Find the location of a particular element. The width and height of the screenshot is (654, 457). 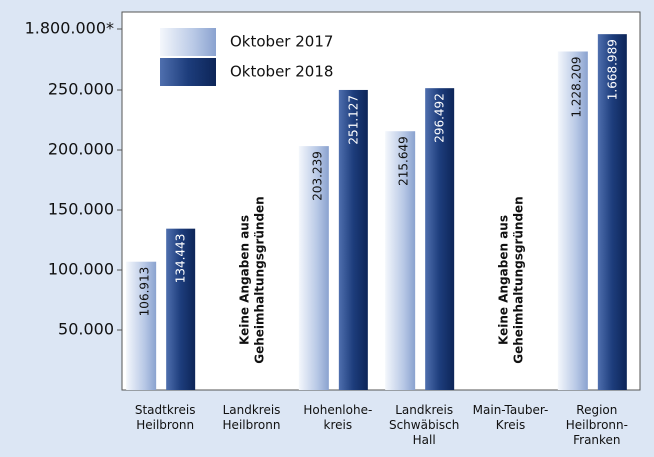

x-tick-label: Hohenlohe-kreis is located at coordinates (337, 417).